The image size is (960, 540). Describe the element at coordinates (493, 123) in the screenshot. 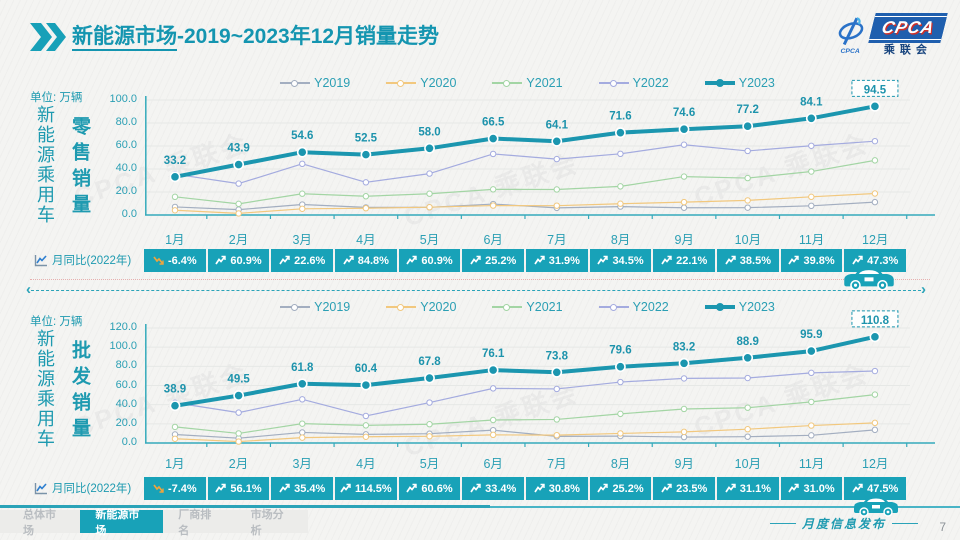

I see `svg-text: 66.5` at that location.